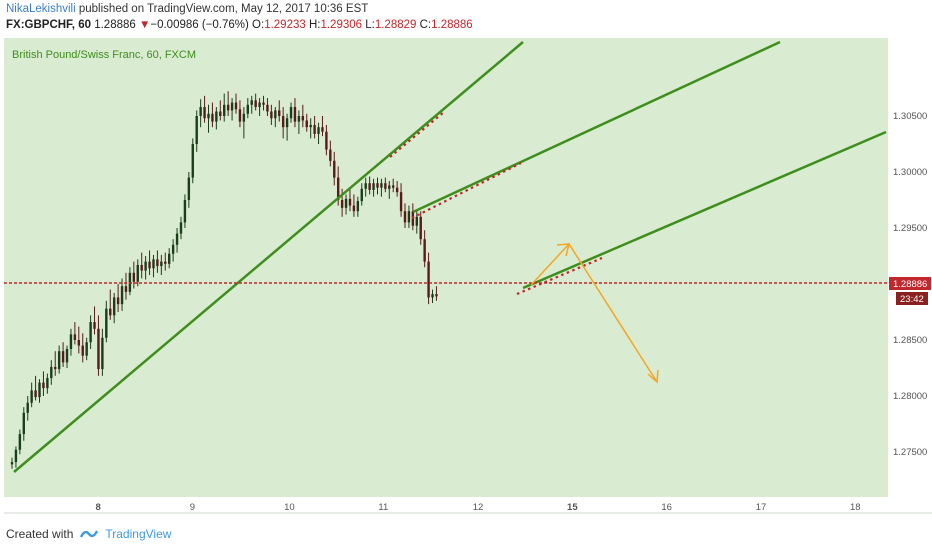 The width and height of the screenshot is (932, 550). What do you see at coordinates (192, 507) in the screenshot?
I see `x-tick-label: 9` at bounding box center [192, 507].